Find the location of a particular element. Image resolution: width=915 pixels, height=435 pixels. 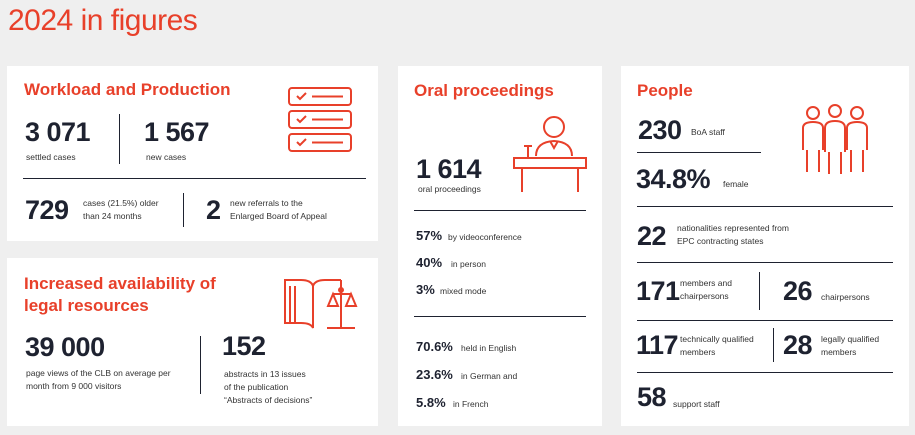

mixed-mode-value: 3% is located at coordinates (425, 289).